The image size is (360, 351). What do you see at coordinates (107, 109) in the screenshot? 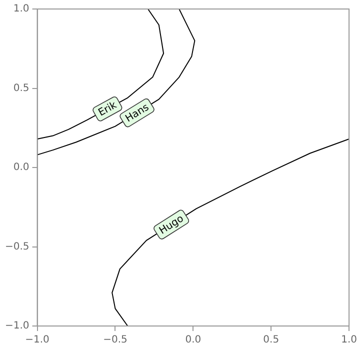
I see `text: Erik` at bounding box center [107, 109].